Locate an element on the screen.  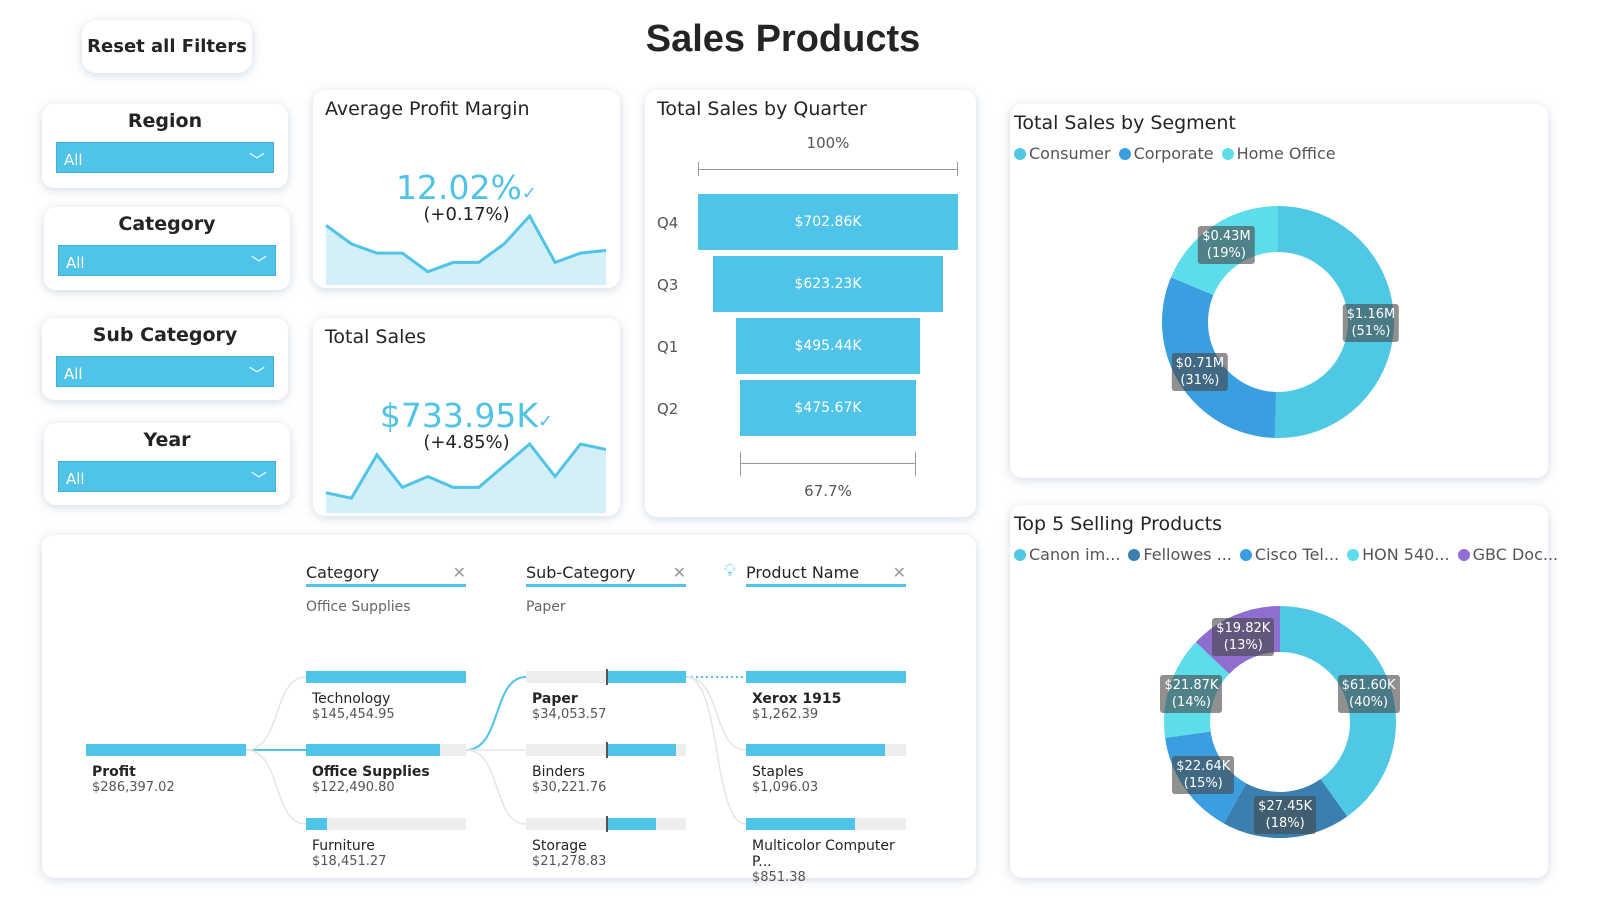
year-dropdown: All ﹀ is located at coordinates (167, 476).